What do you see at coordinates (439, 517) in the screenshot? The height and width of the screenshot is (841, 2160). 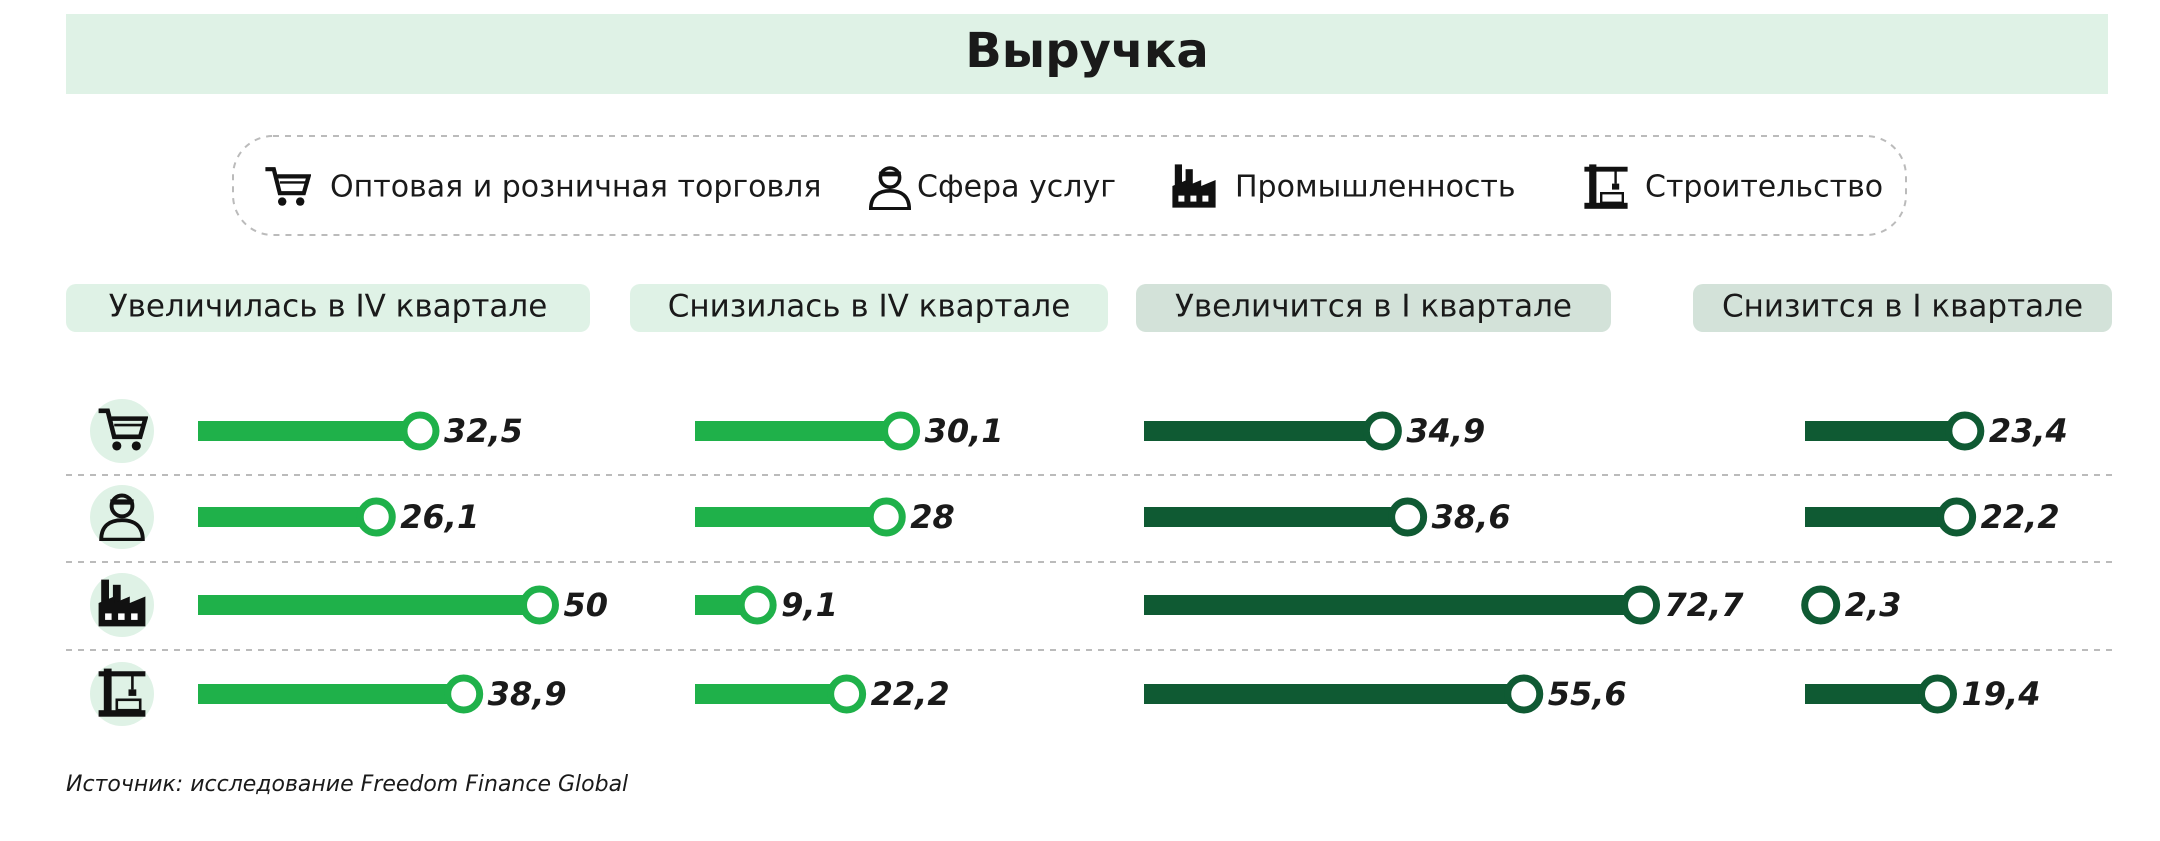 I see `value-label: 26,1` at bounding box center [439, 517].